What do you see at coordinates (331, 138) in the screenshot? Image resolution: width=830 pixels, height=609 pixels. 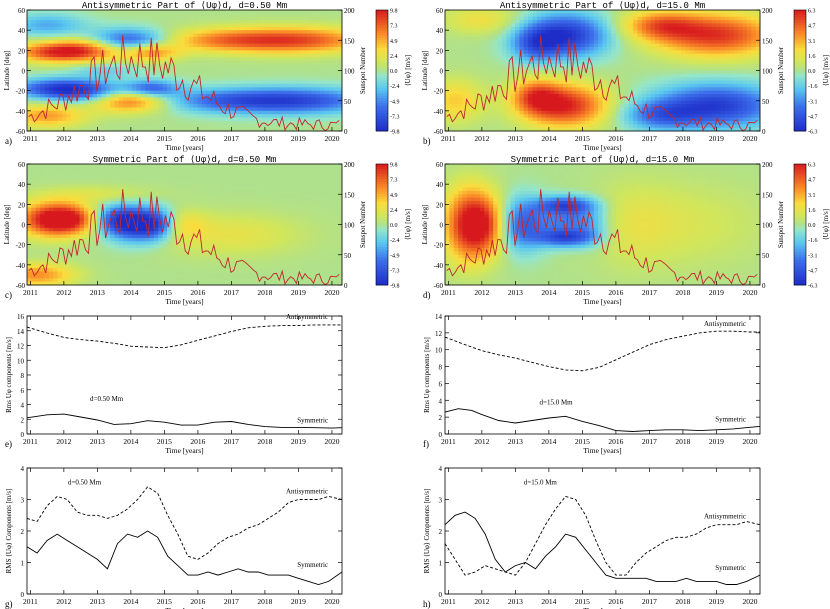 I see `year-tick-label: 2020` at bounding box center [331, 138].